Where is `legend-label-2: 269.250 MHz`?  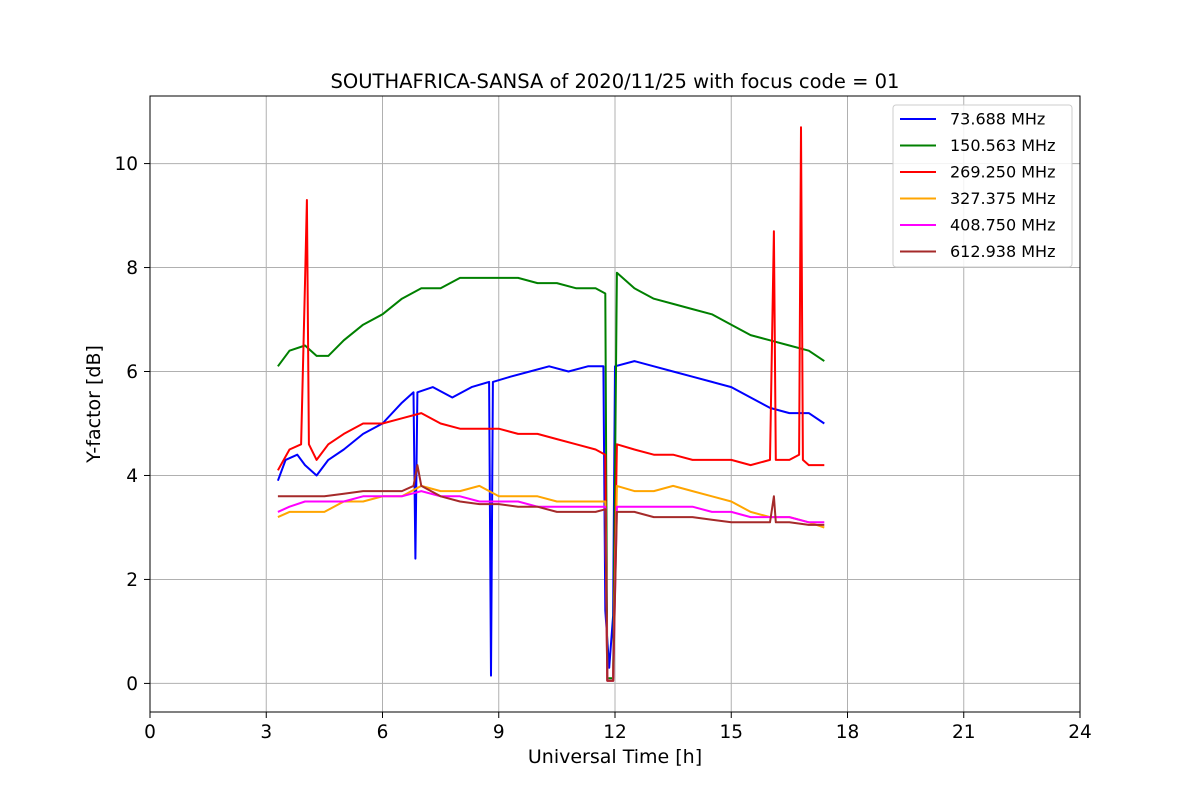
legend-label-2: 269.250 MHz is located at coordinates (1002, 172).